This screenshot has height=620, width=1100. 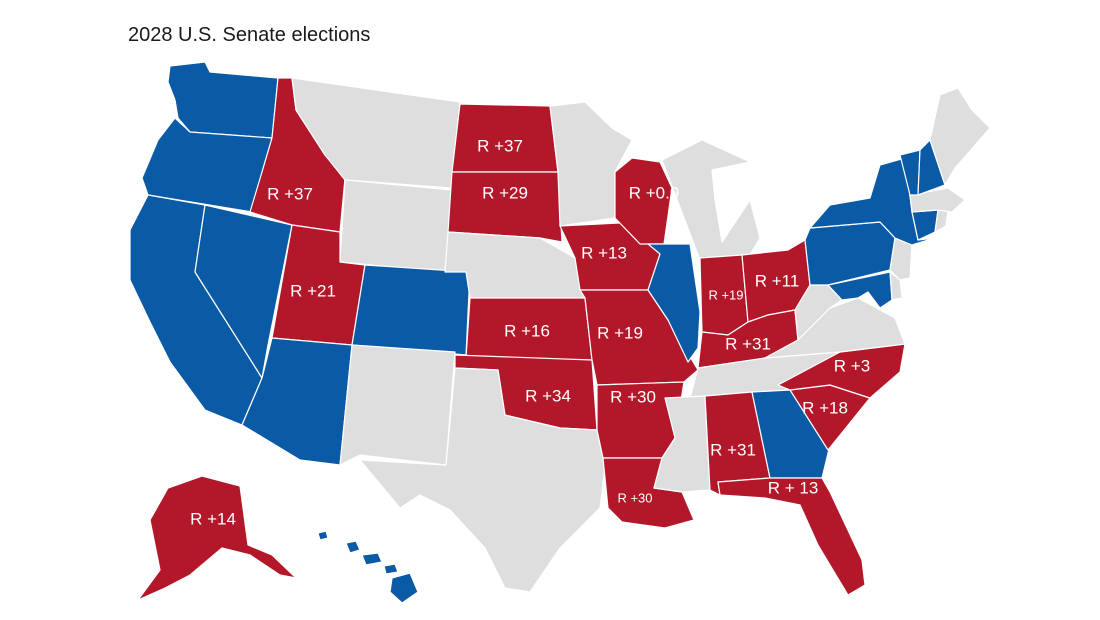 What do you see at coordinates (290, 193) in the screenshot?
I see `label-ID: R +37` at bounding box center [290, 193].